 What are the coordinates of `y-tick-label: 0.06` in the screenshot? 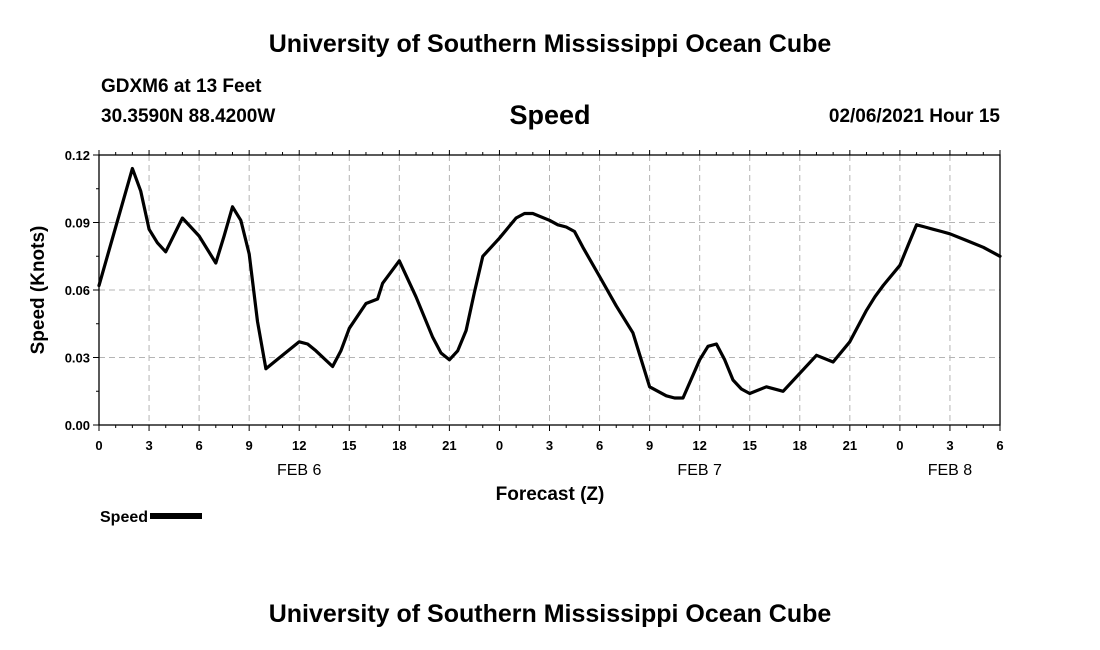 It's located at (77, 290).